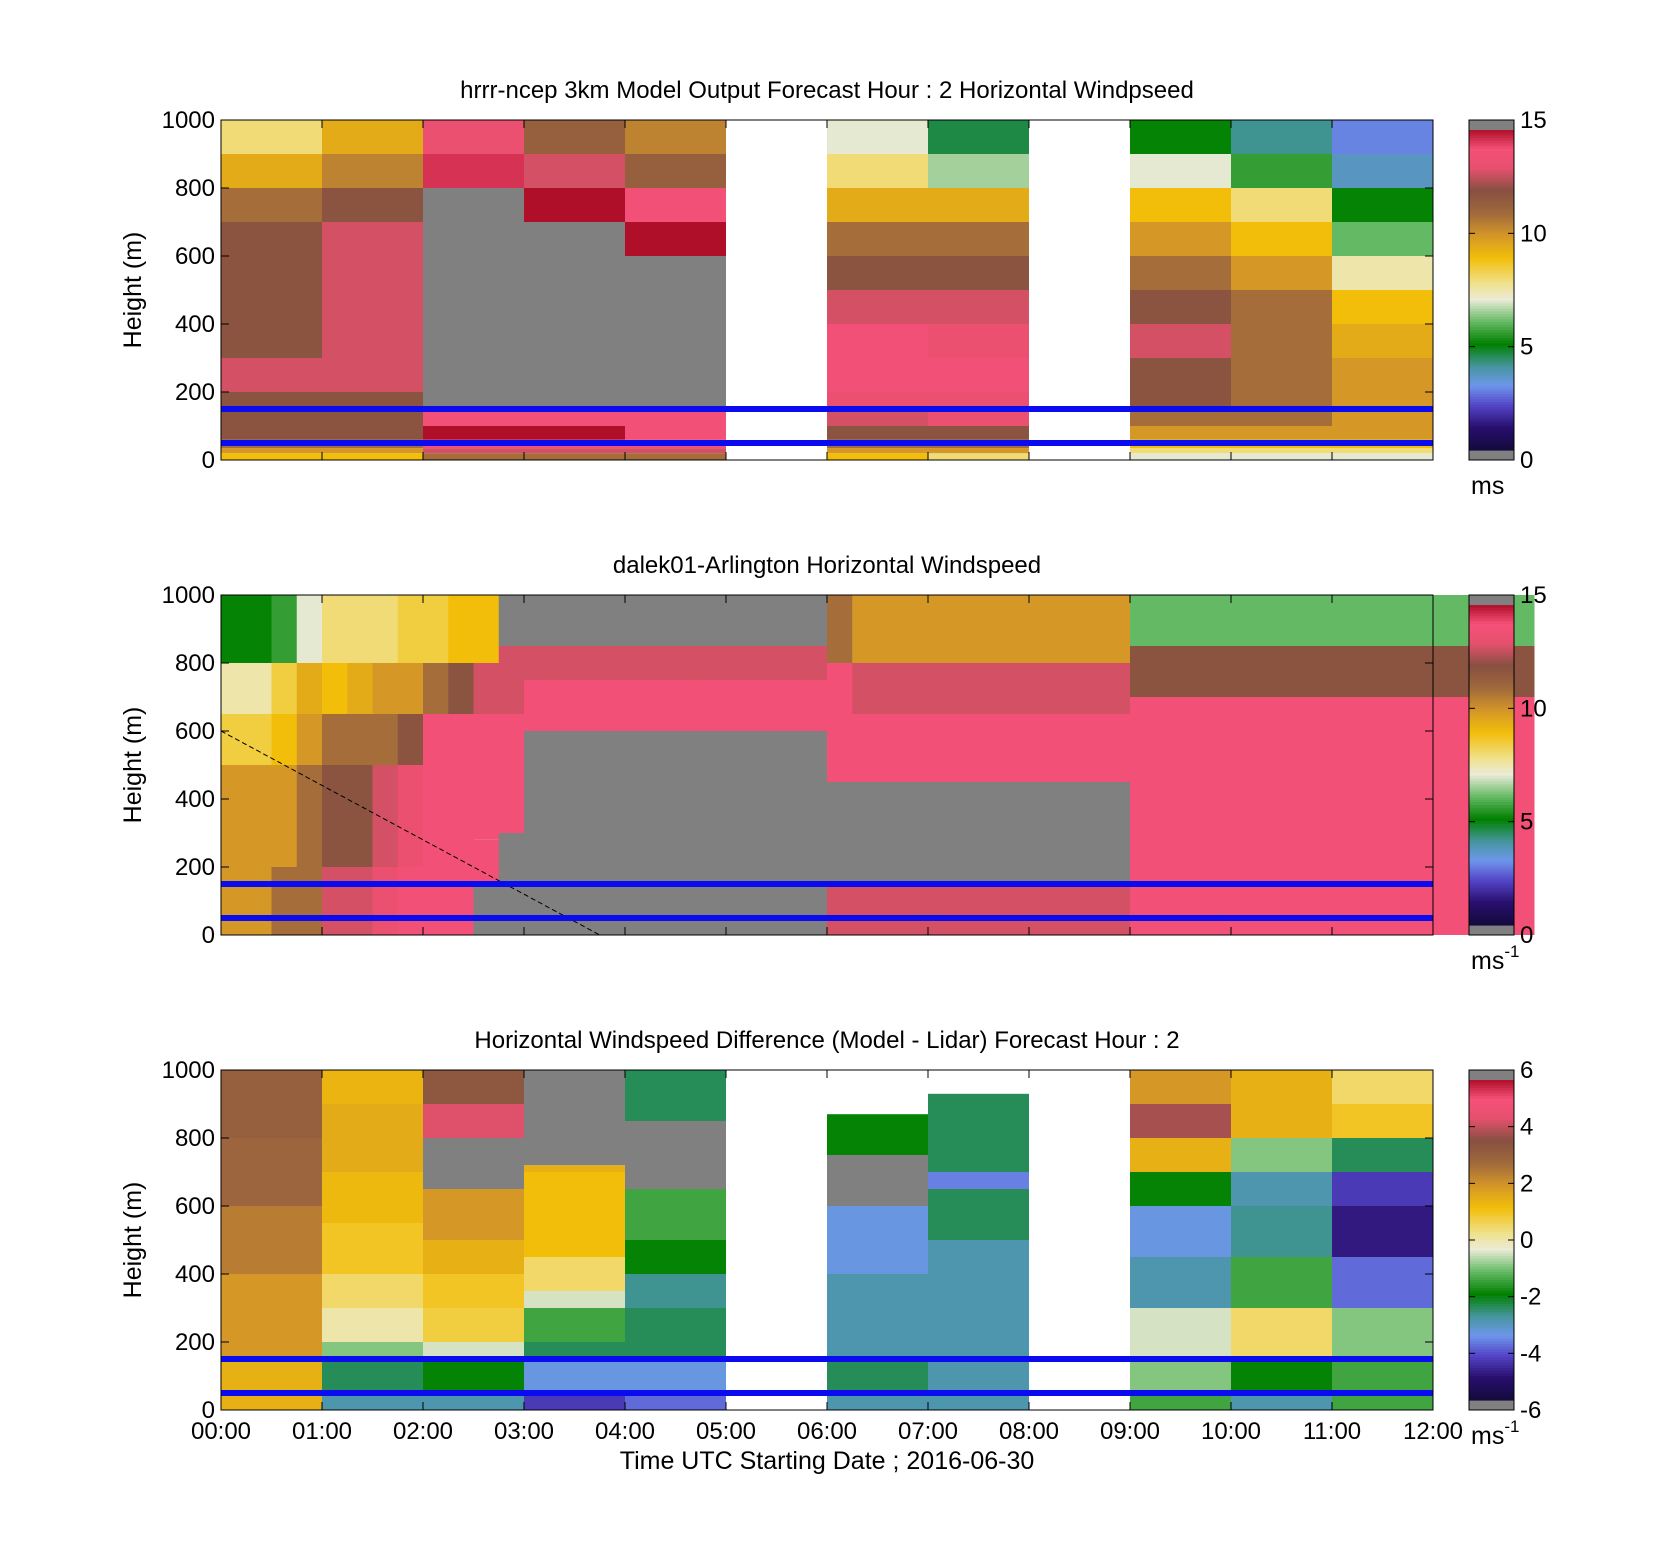 This screenshot has height=1561, width=1680. What do you see at coordinates (726, 1431) in the screenshot?
I see `x-tick-label: 05:00` at bounding box center [726, 1431].